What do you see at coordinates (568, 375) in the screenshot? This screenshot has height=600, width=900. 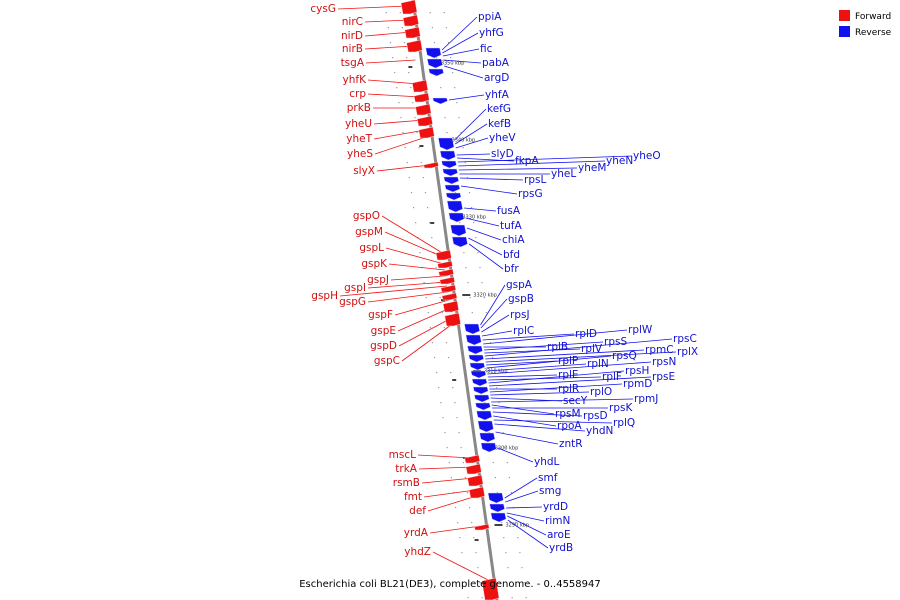 I see `reverse-gene-label: rplE` at bounding box center [568, 375].